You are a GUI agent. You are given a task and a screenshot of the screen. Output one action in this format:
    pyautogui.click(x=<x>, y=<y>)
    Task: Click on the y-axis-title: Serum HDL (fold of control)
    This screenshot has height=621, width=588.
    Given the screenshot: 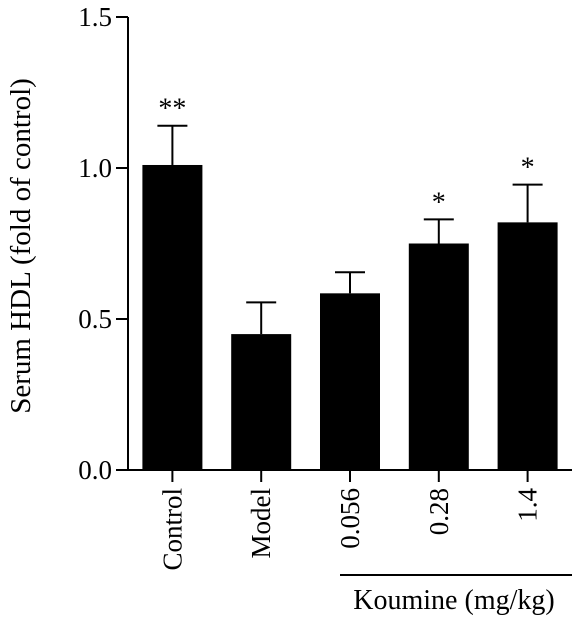 What is the action you would take?
    pyautogui.click(x=21, y=246)
    